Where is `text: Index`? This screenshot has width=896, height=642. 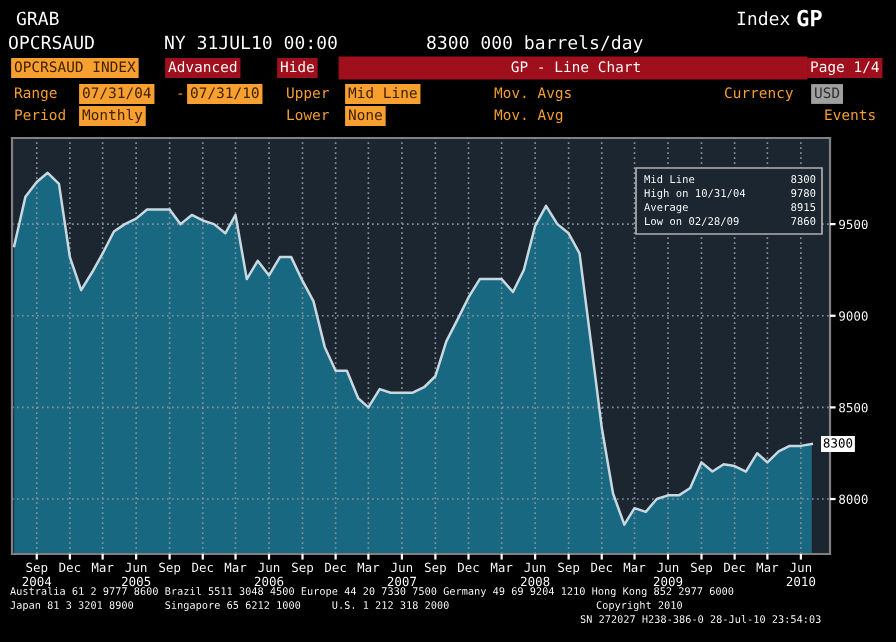
text: Index is located at coordinates (763, 18).